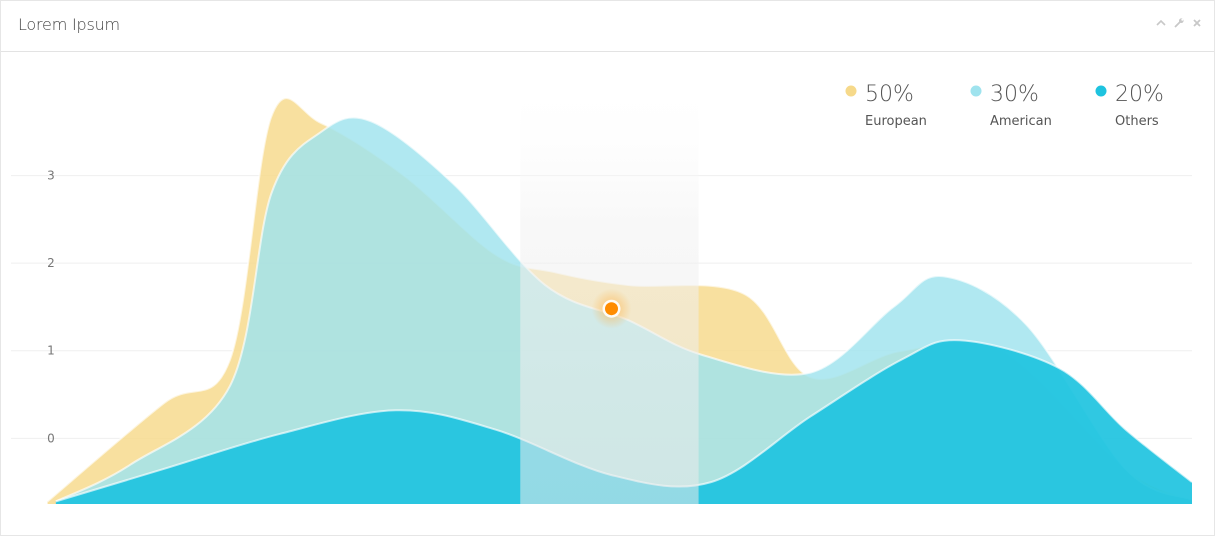 This screenshot has height=536, width=1215. I want to click on legend: 50% European 30% American 20% Others, so click(1004, 105).